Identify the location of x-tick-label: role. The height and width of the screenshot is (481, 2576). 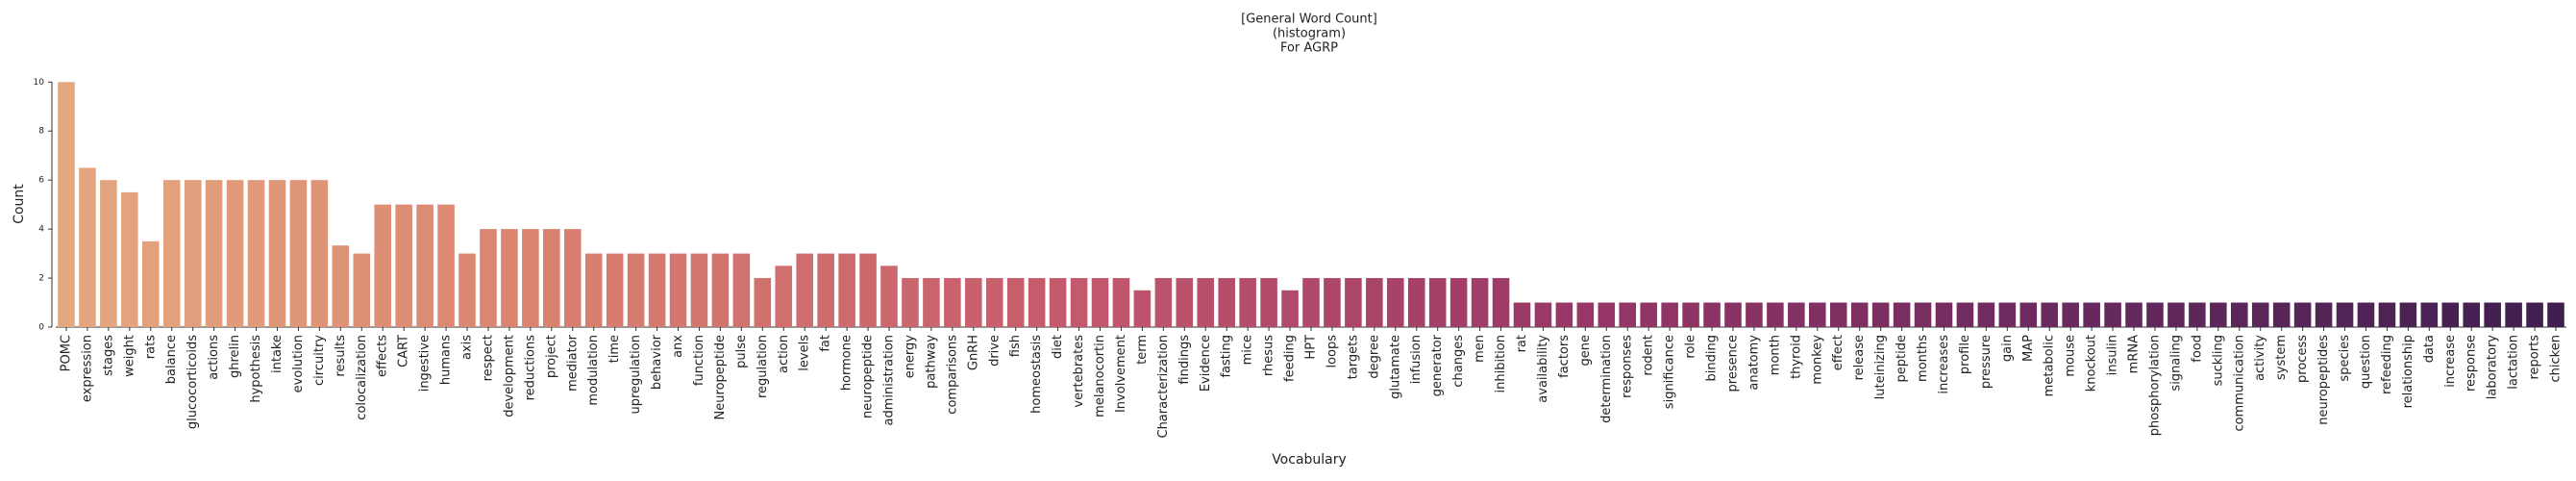
(1691, 347).